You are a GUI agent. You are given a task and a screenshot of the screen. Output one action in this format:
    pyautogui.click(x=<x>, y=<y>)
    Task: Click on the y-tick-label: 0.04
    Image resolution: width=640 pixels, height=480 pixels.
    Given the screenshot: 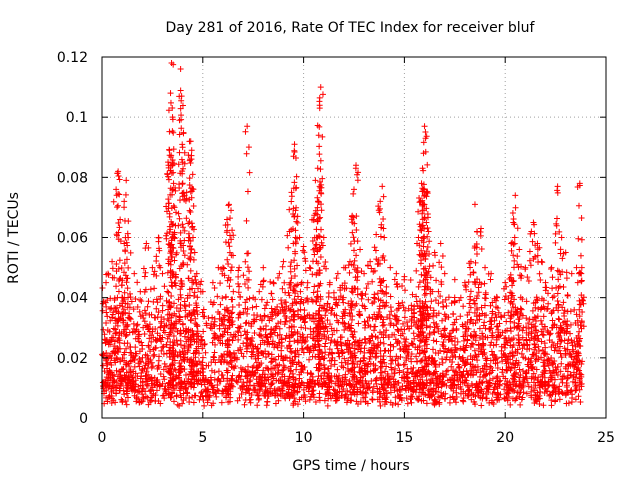 What is the action you would take?
    pyautogui.click(x=72, y=299)
    